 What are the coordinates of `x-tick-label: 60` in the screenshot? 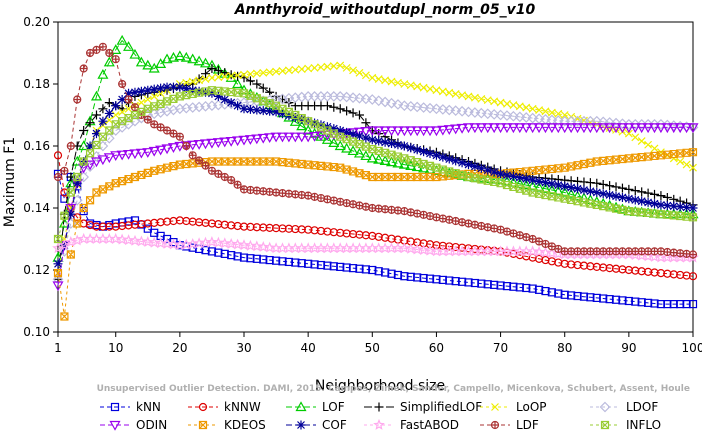 It's located at (436, 348).